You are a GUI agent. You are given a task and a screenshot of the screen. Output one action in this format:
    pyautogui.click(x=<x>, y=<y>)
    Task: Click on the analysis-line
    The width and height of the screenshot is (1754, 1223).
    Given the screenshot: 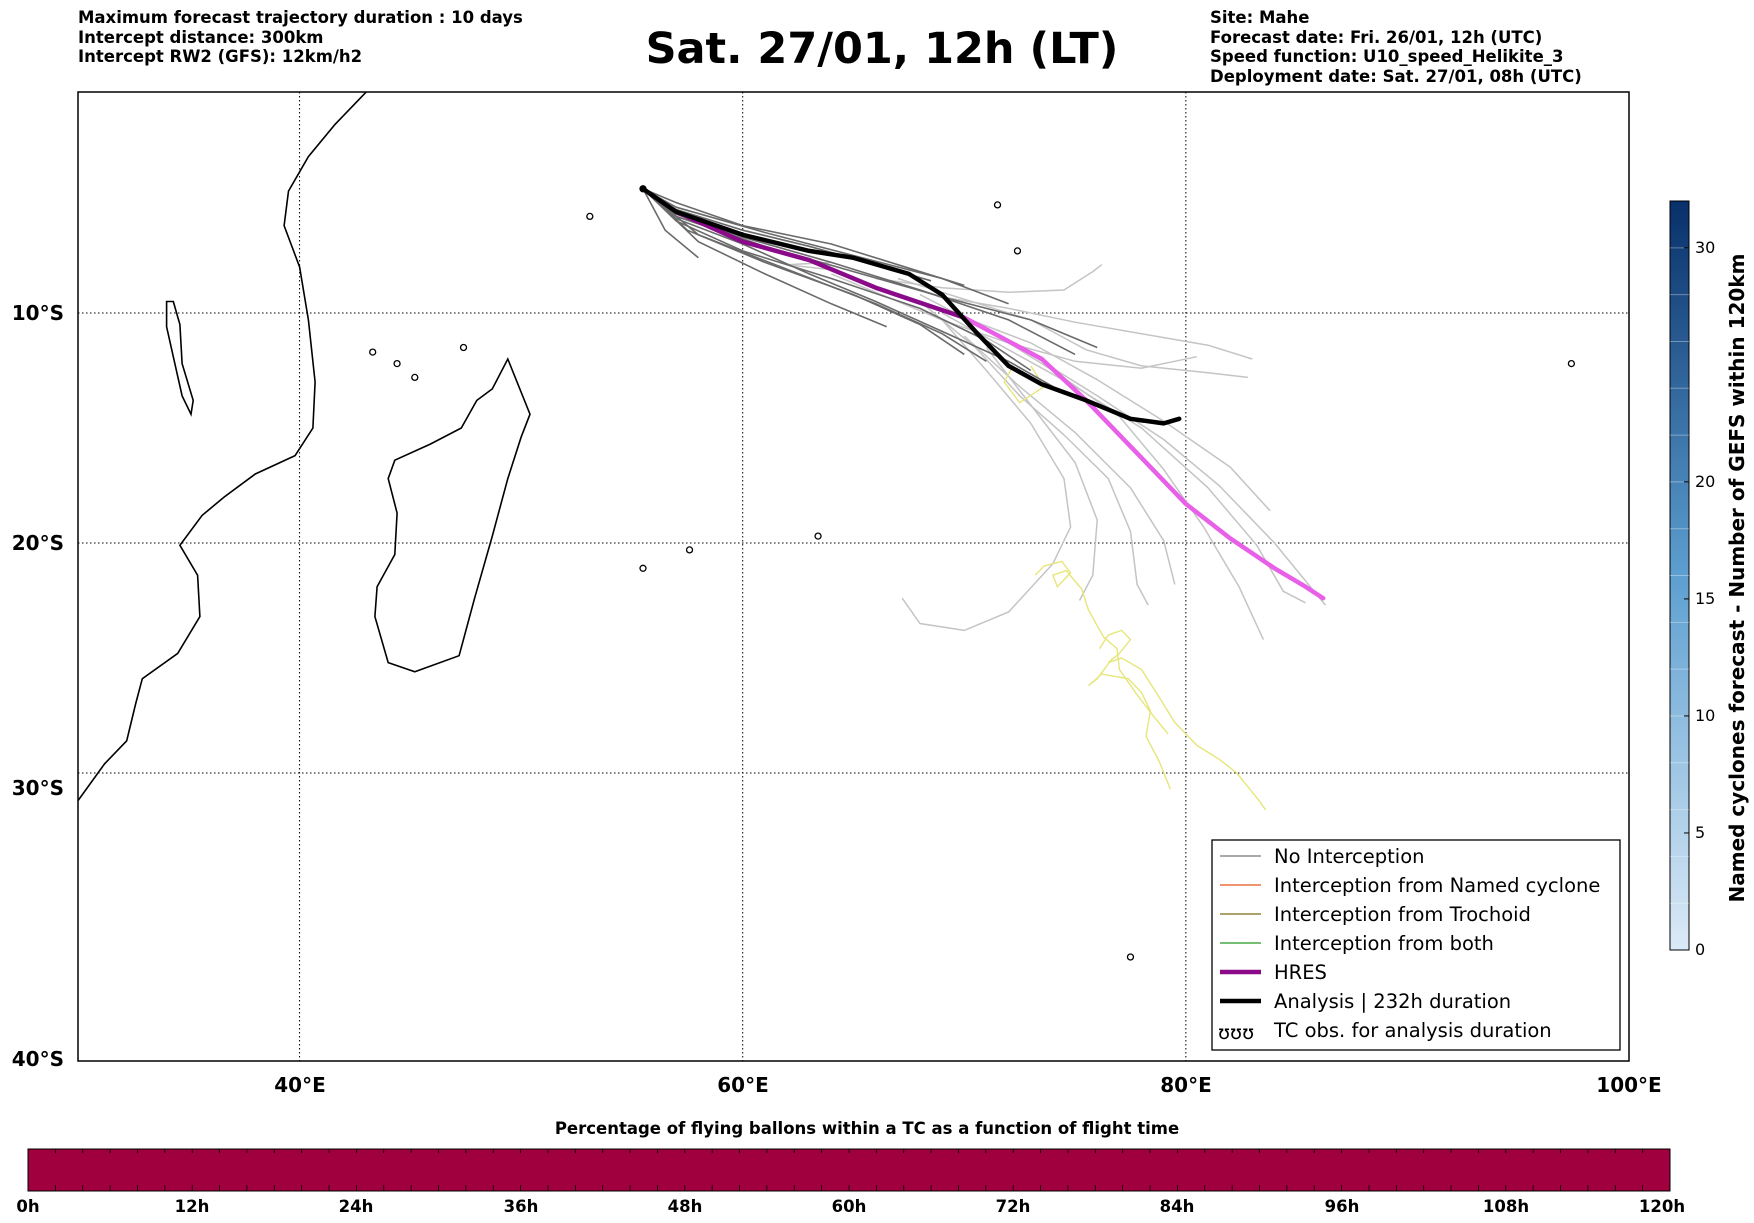 What is the action you would take?
    pyautogui.click(x=911, y=306)
    